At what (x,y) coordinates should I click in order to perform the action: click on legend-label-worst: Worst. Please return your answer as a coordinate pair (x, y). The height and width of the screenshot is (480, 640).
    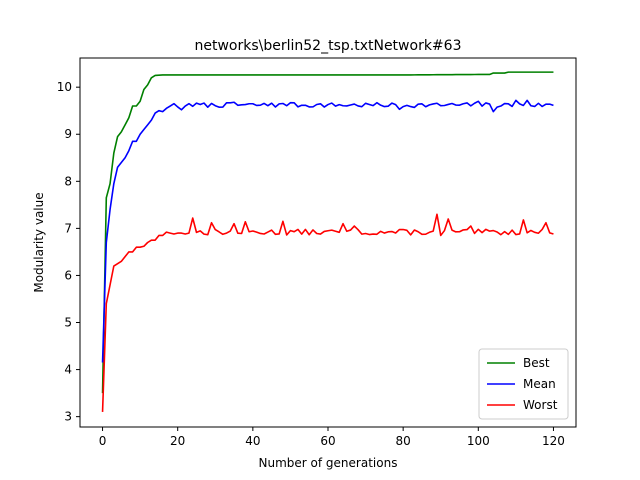
    Looking at the image, I should click on (540, 405).